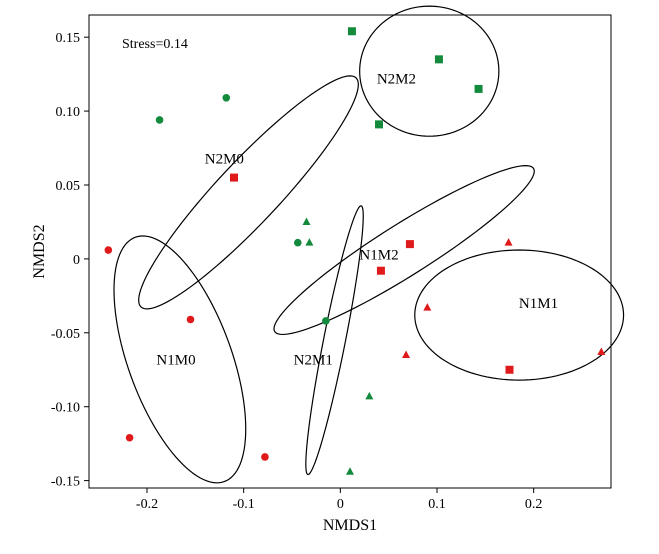  Describe the element at coordinates (350, 525) in the screenshot. I see `x-axis-title: NMDS1` at that location.